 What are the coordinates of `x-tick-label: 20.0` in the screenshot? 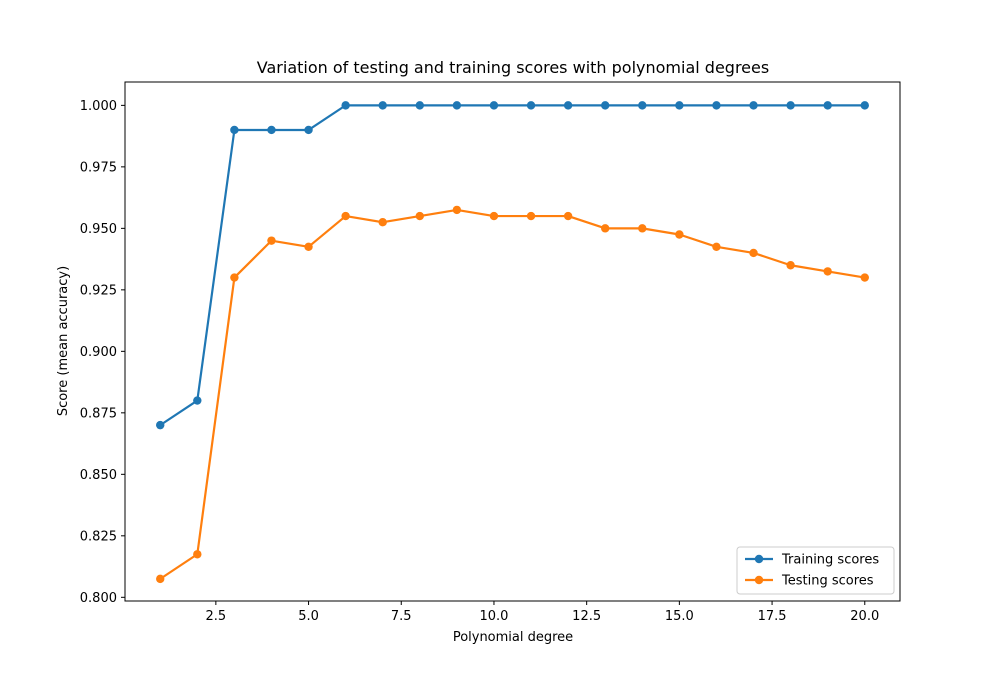 It's located at (864, 616).